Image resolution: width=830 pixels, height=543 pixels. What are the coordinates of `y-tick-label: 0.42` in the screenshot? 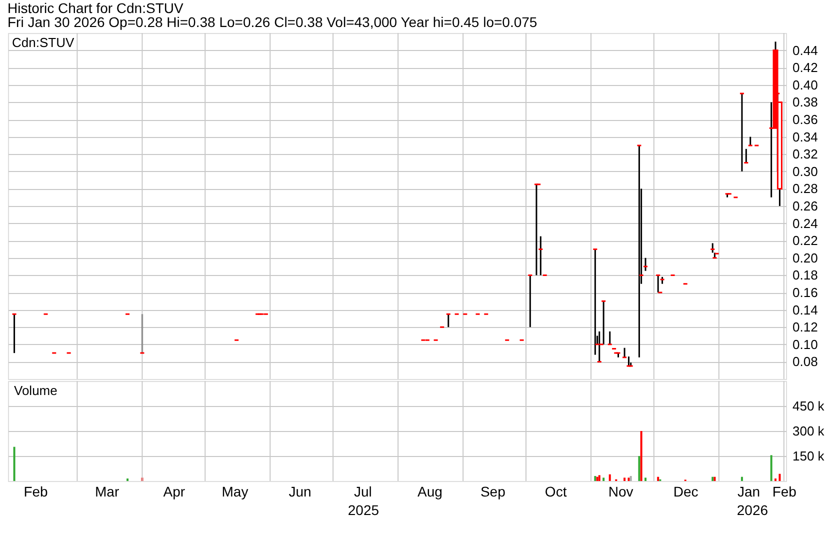 It's located at (805, 68).